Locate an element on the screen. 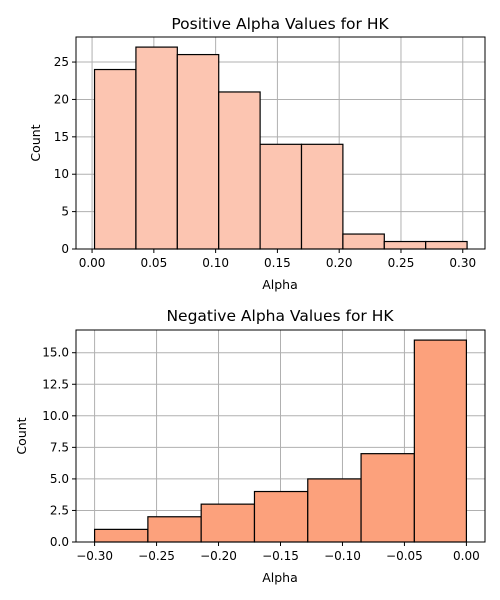  y-tick-label: 15.0 is located at coordinates (55, 353).